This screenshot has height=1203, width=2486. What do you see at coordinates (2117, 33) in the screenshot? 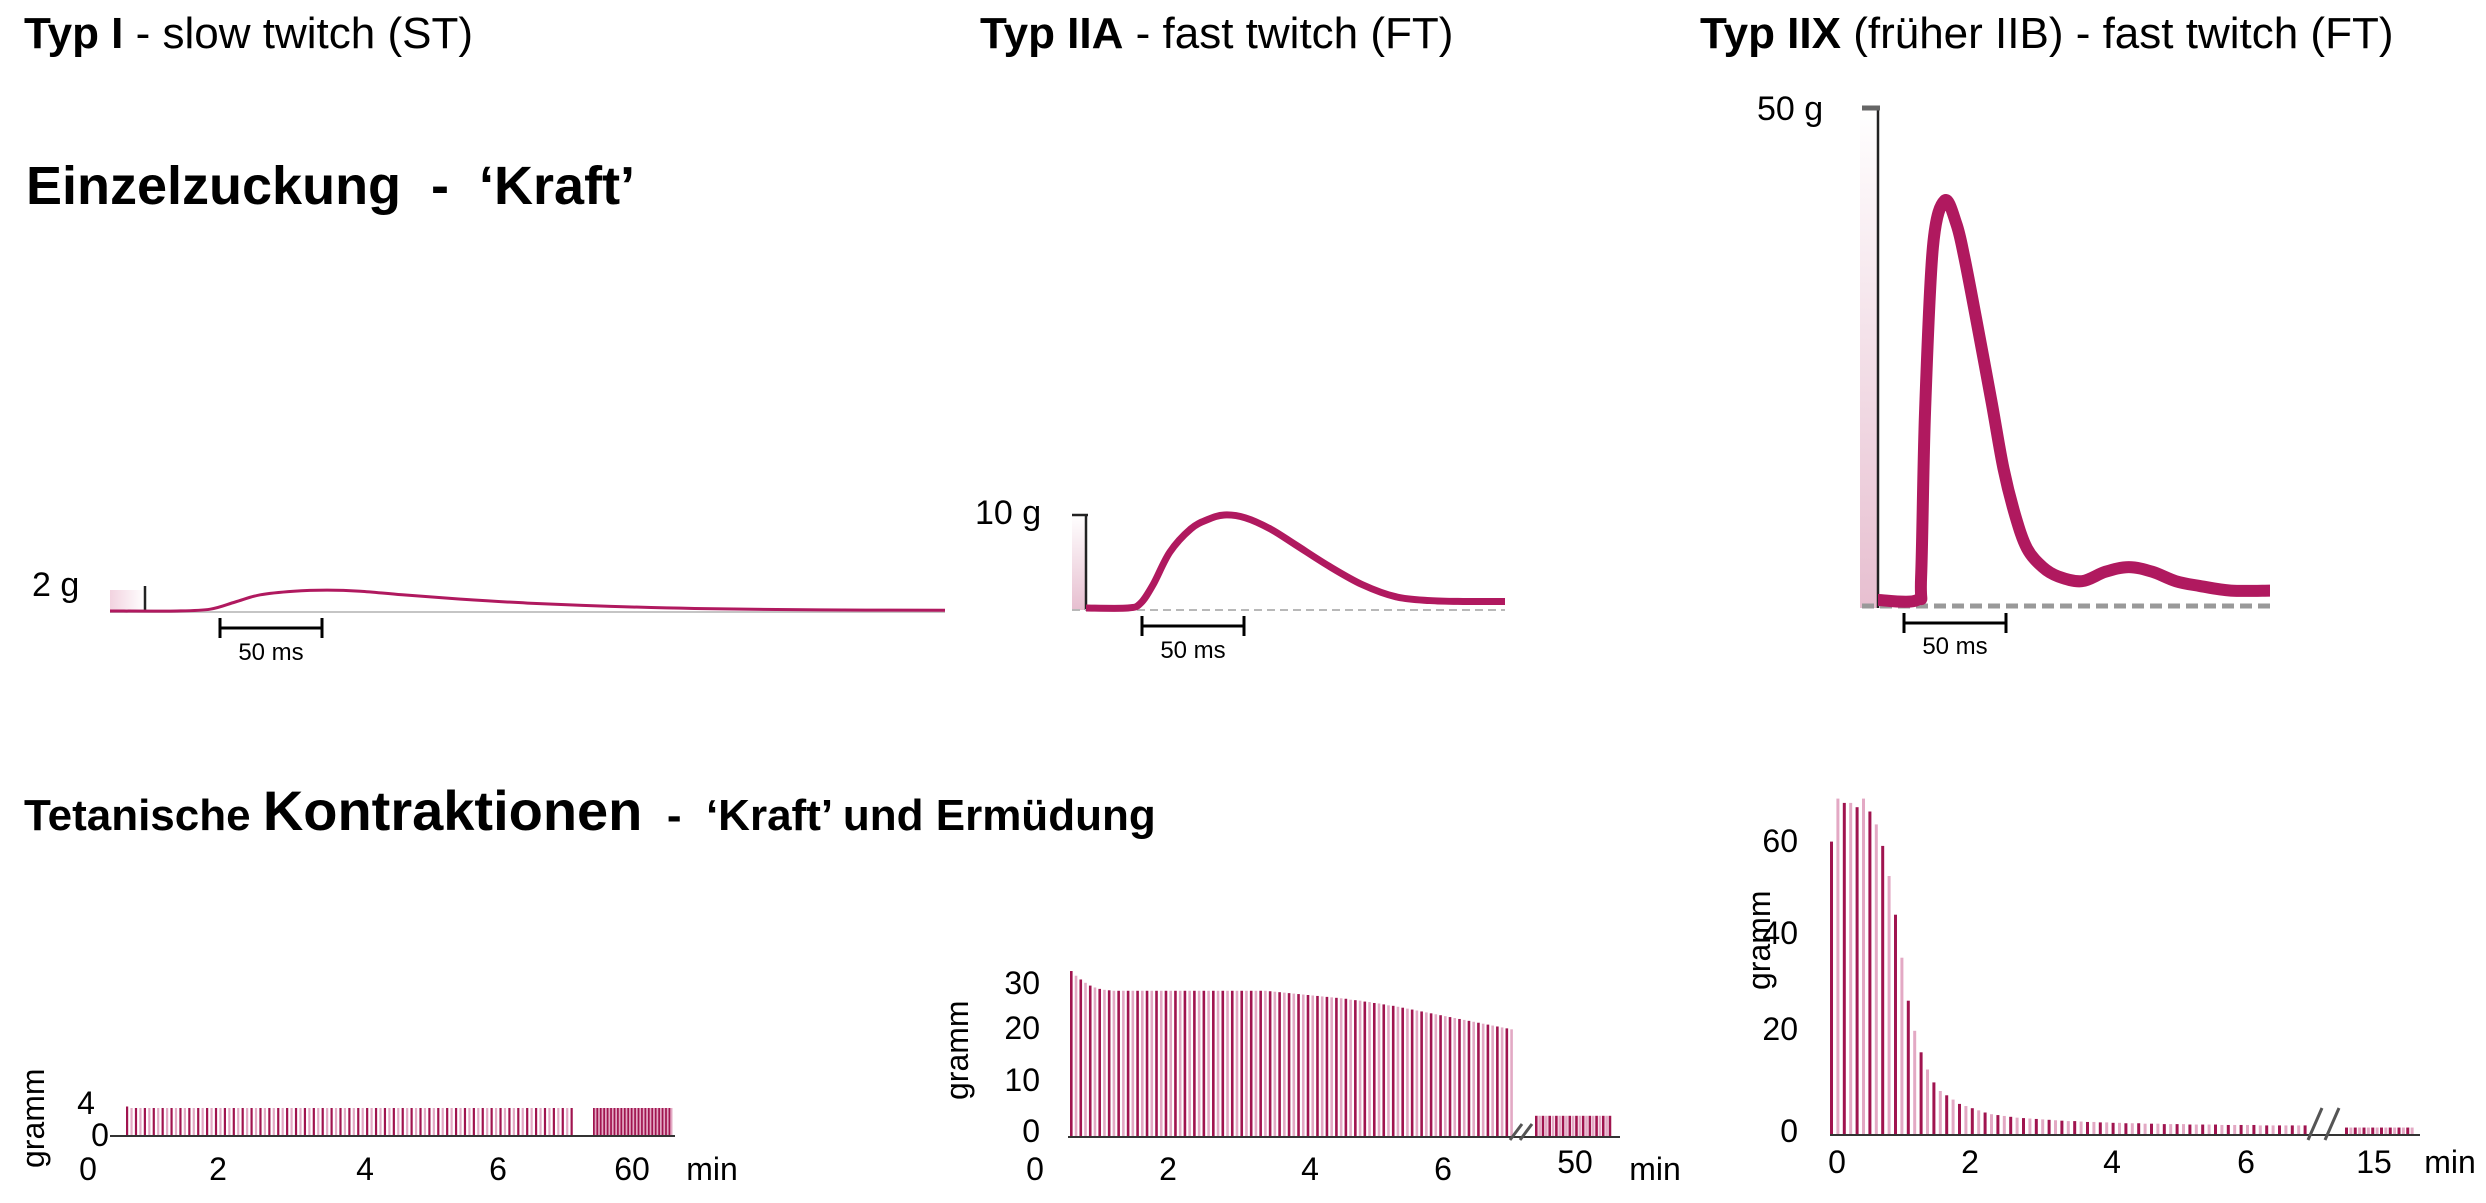
I see `header-typ-iix-rest: (früher IIB) - fast twitch (FT)` at bounding box center [2117, 33].